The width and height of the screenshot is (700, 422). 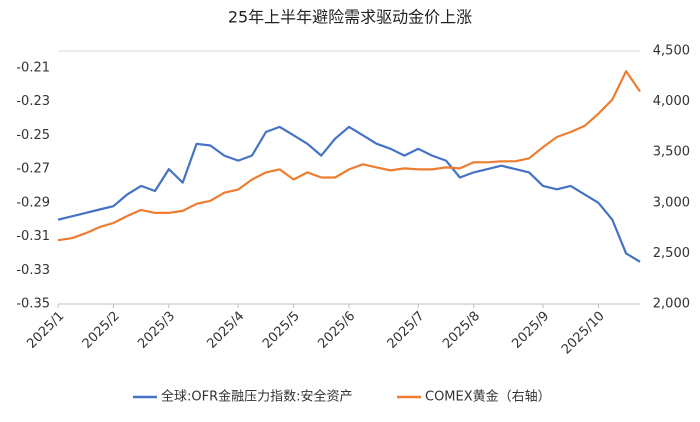 I want to click on y2-tick-label: 4,500, so click(x=671, y=51).